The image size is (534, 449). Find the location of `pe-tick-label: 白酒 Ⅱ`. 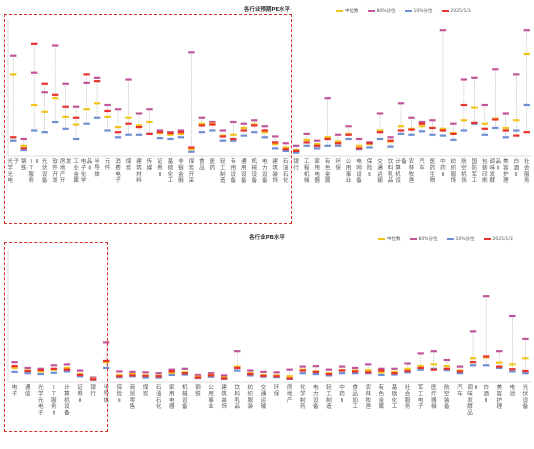

pe-tick-label: 白酒 Ⅱ is located at coordinates (516, 167).